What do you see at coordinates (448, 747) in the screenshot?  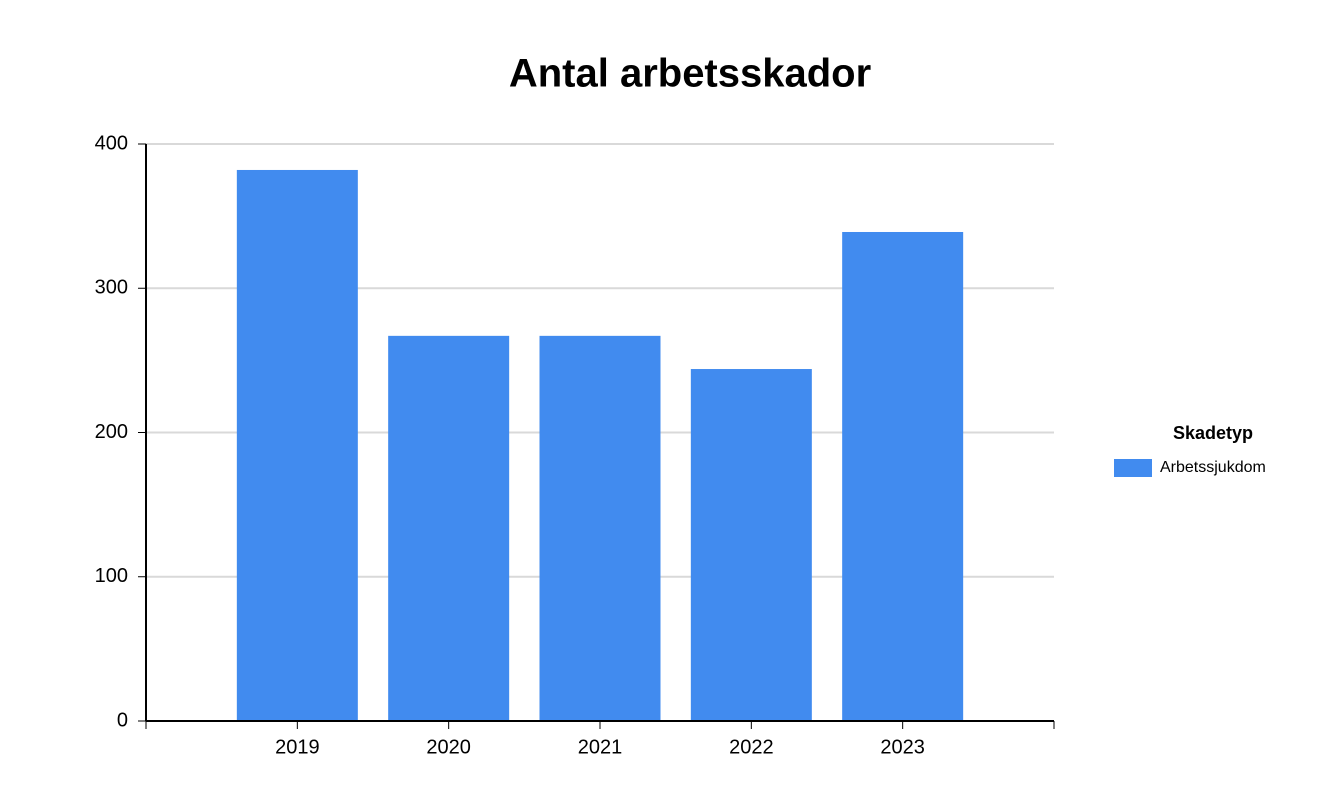 I see `x-tick-label: 2020` at bounding box center [448, 747].